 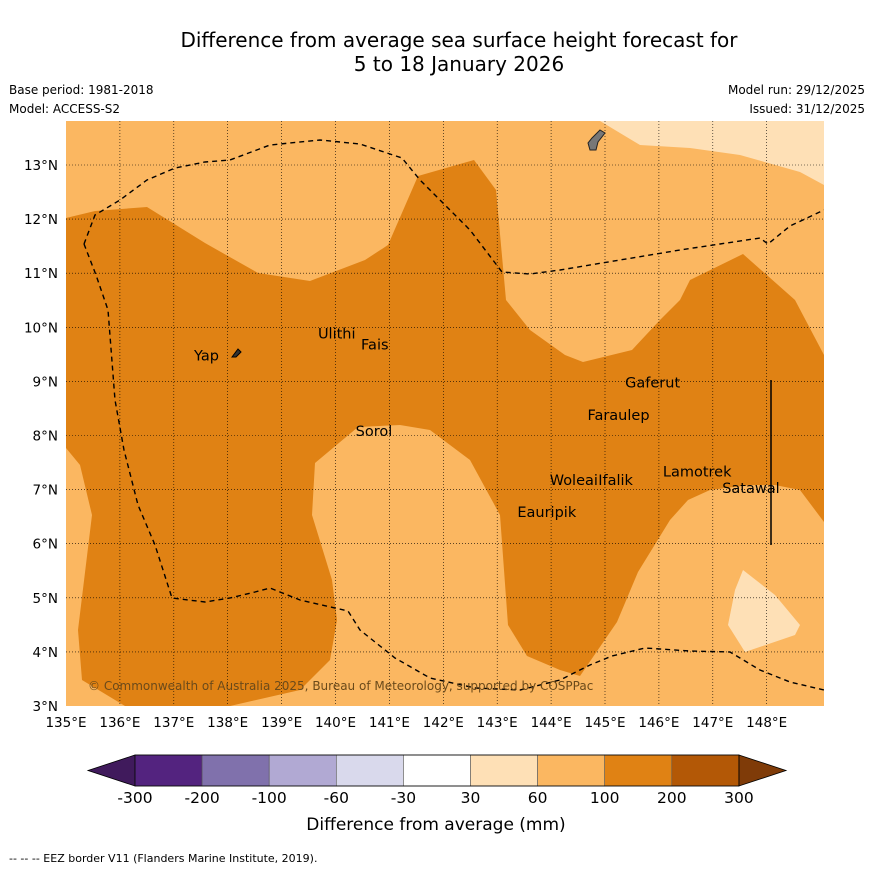 I want to click on lat-tick-label: 11°N, so click(x=41, y=274).